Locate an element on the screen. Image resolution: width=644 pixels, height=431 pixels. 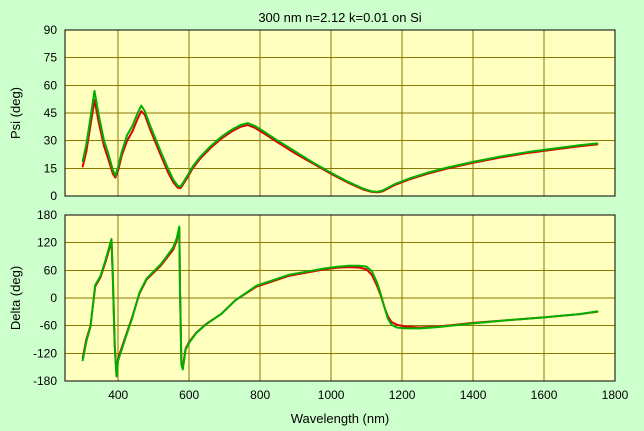
delta-y-axis-label: Delta (deg) is located at coordinates (15, 298).